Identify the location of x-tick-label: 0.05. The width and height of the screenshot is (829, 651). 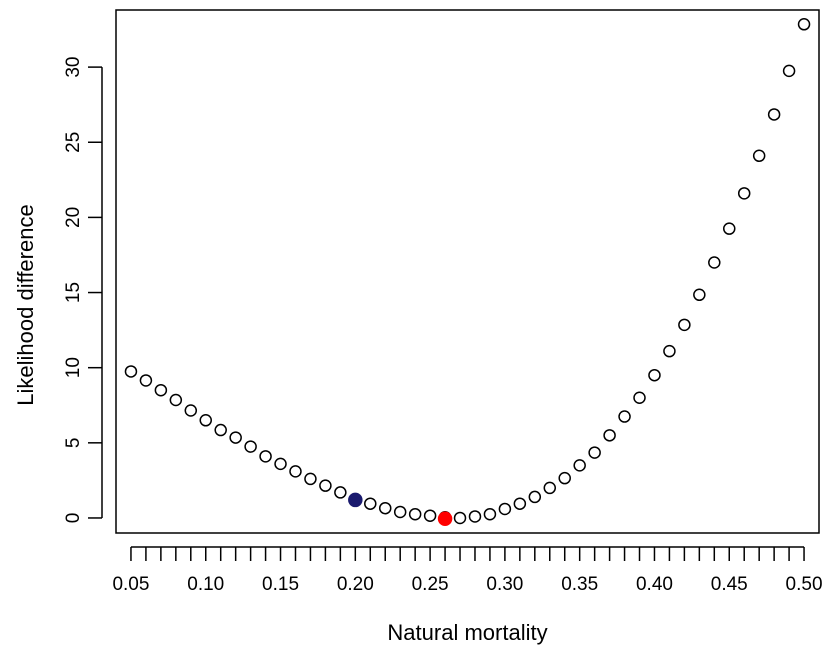
(130, 584).